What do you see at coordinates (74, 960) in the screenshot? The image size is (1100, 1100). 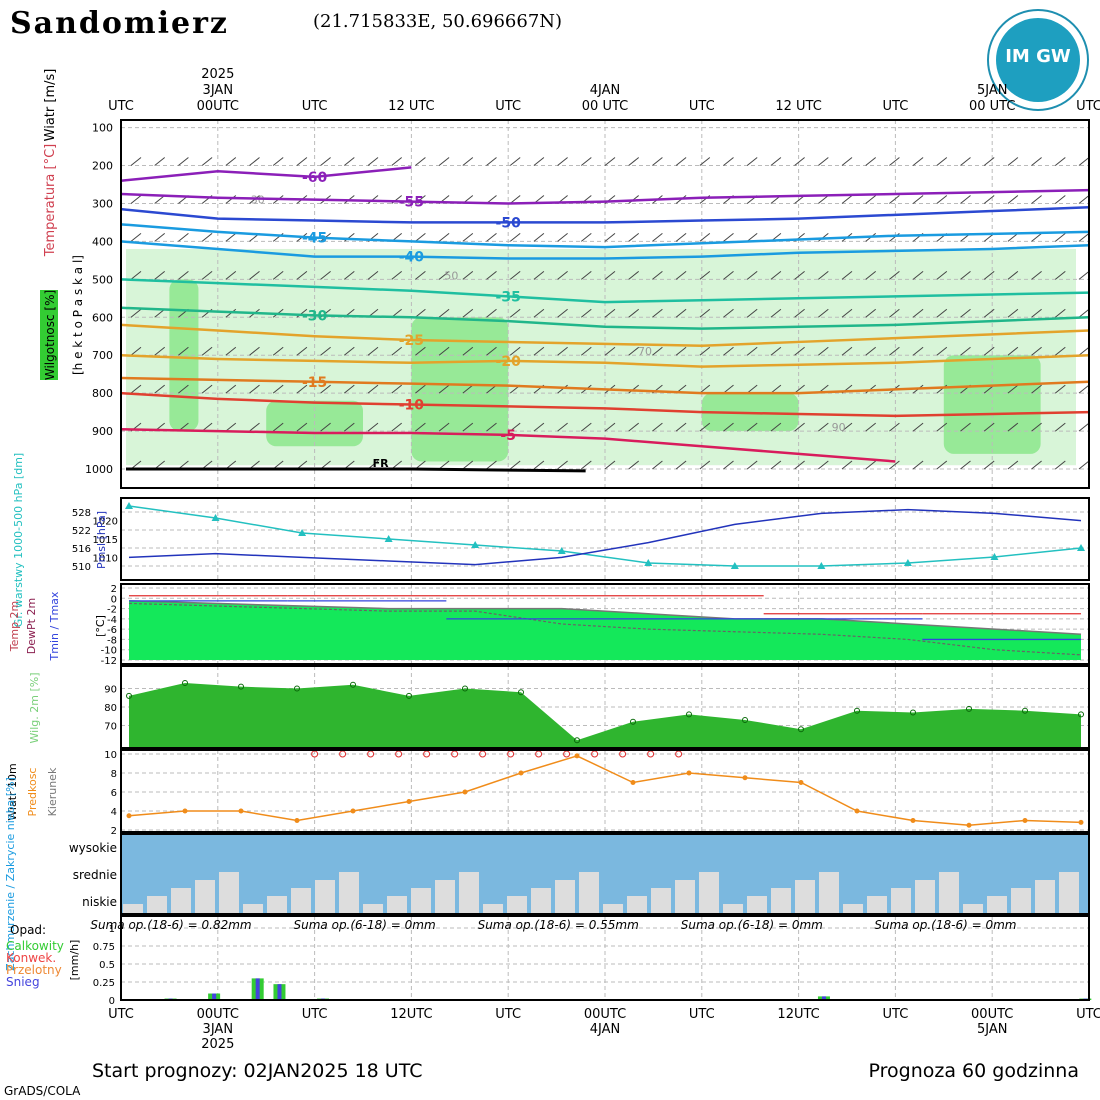 I see `precip-axis-label: [mm/h]` at bounding box center [74, 960].